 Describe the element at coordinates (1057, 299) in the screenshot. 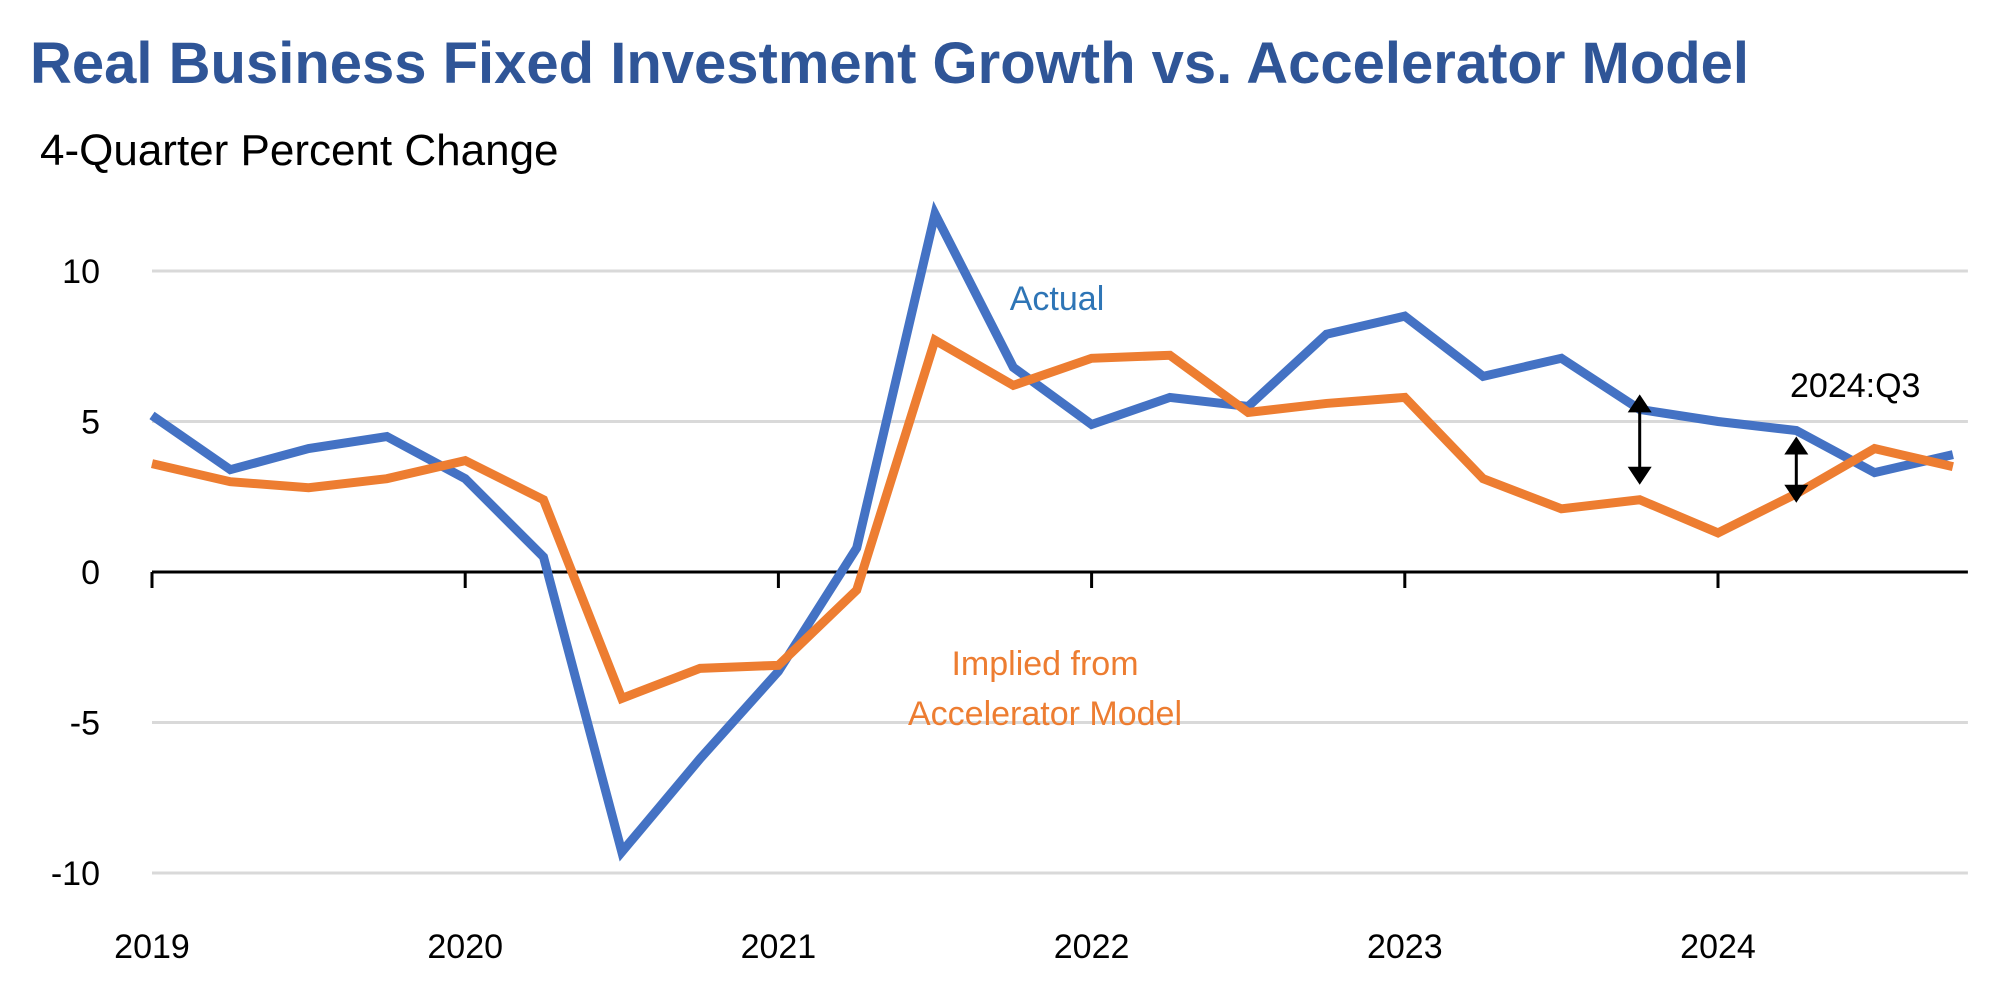

I see `actual-series-label: Actual` at that location.